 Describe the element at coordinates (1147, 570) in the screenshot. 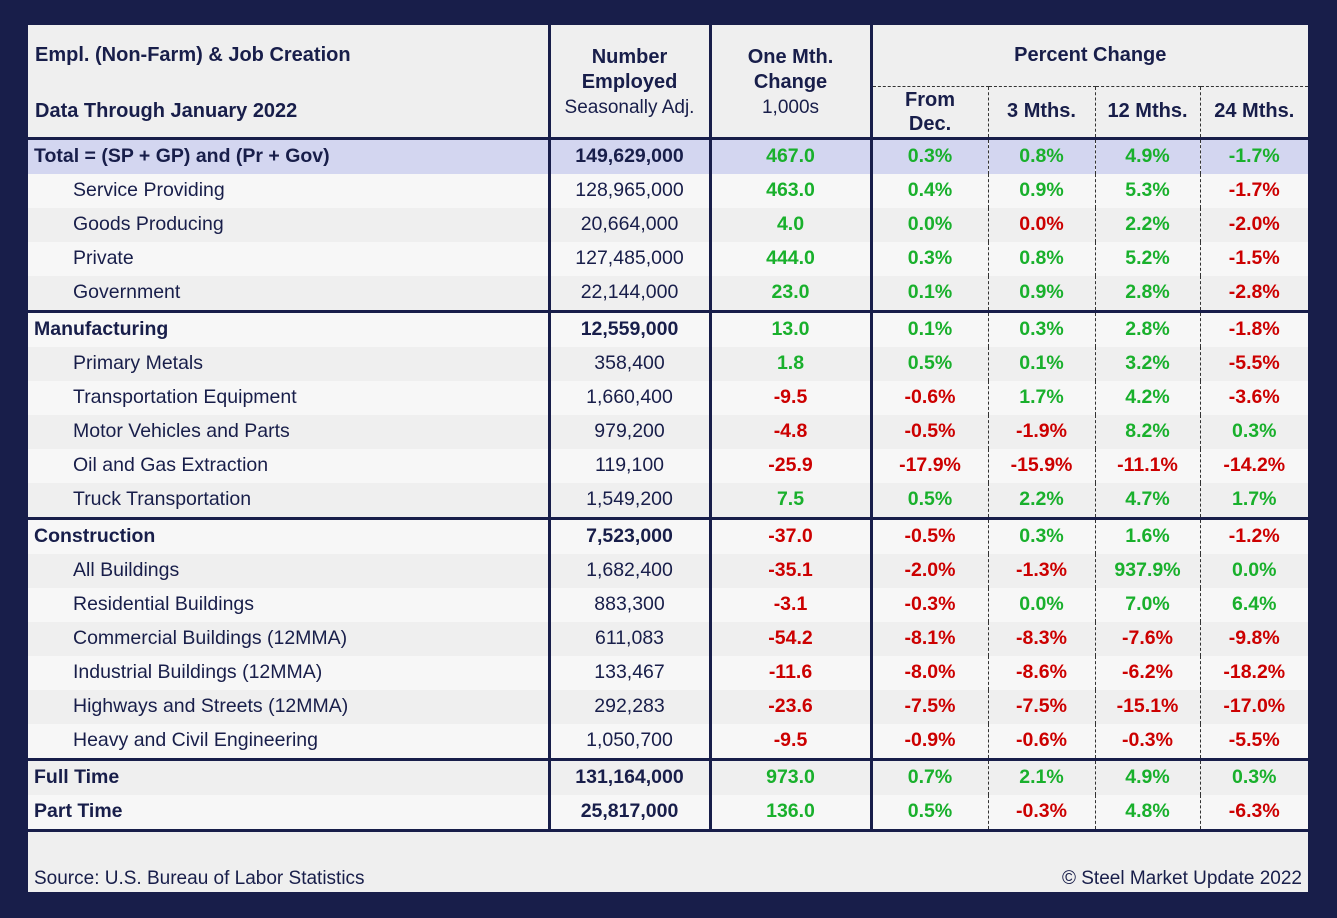

I see `12-months-cell: 937.9%` at that location.